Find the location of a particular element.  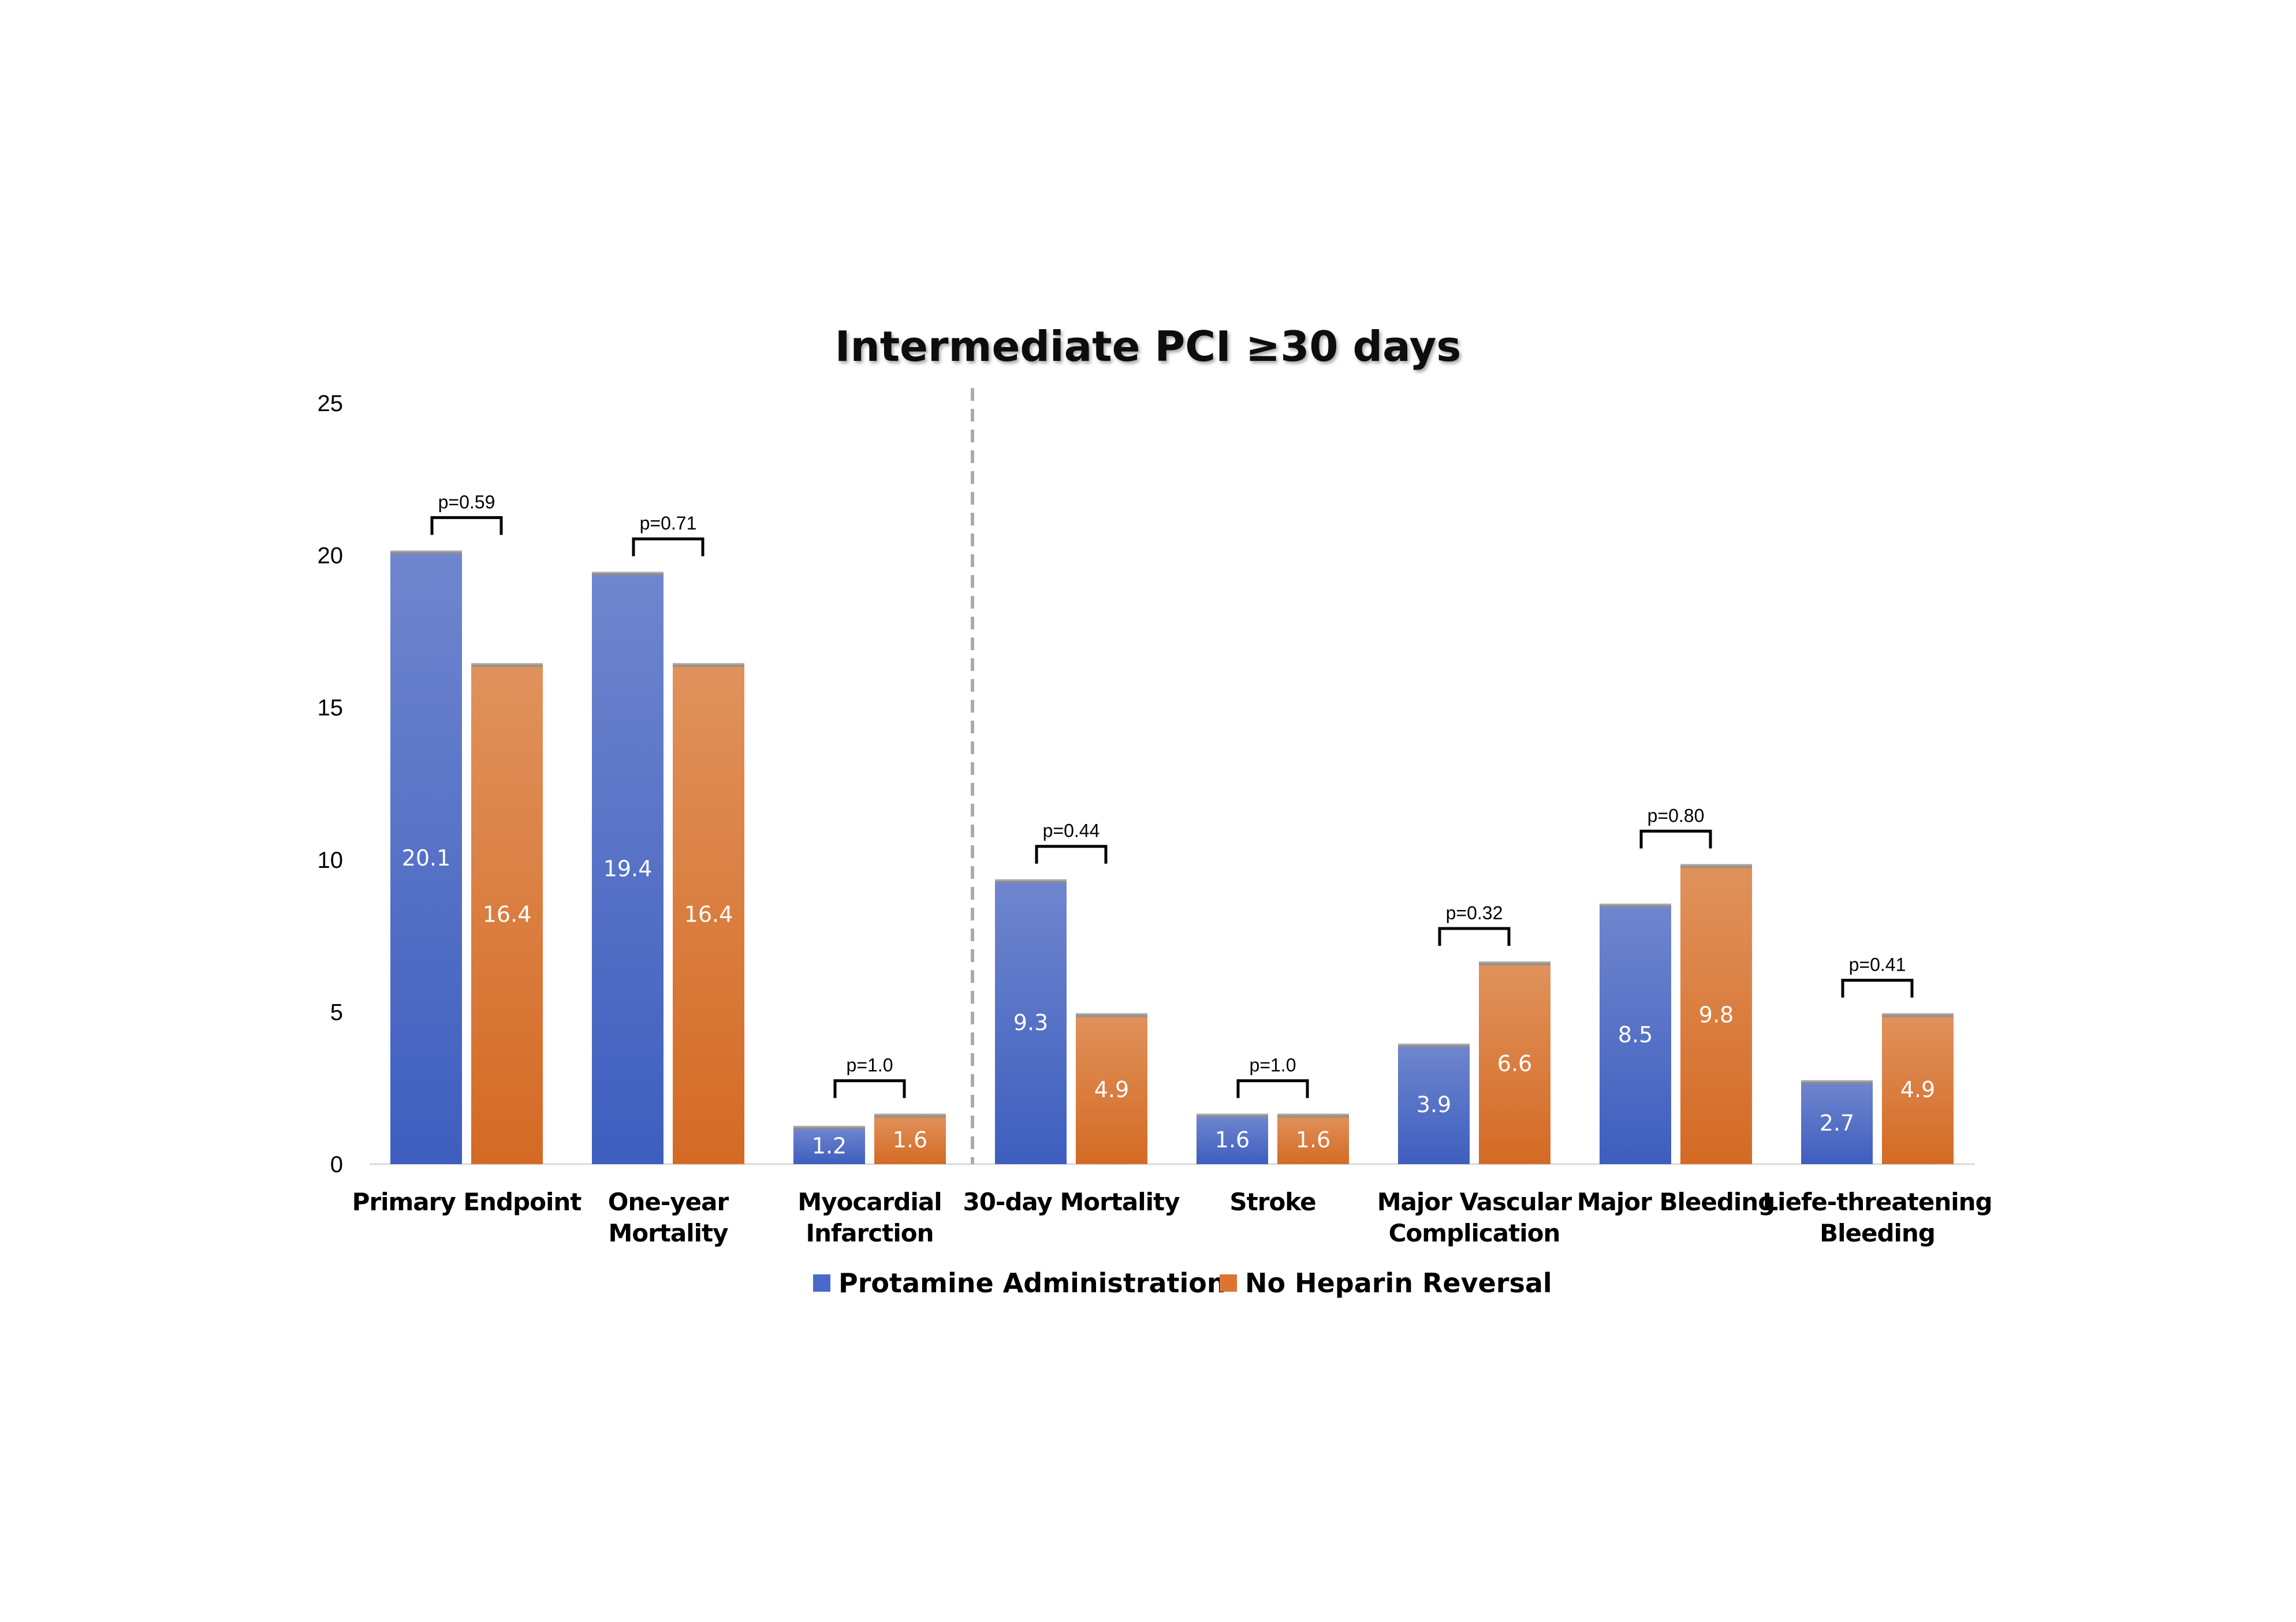

p-value-label: p=0.59 is located at coordinates (466, 502).